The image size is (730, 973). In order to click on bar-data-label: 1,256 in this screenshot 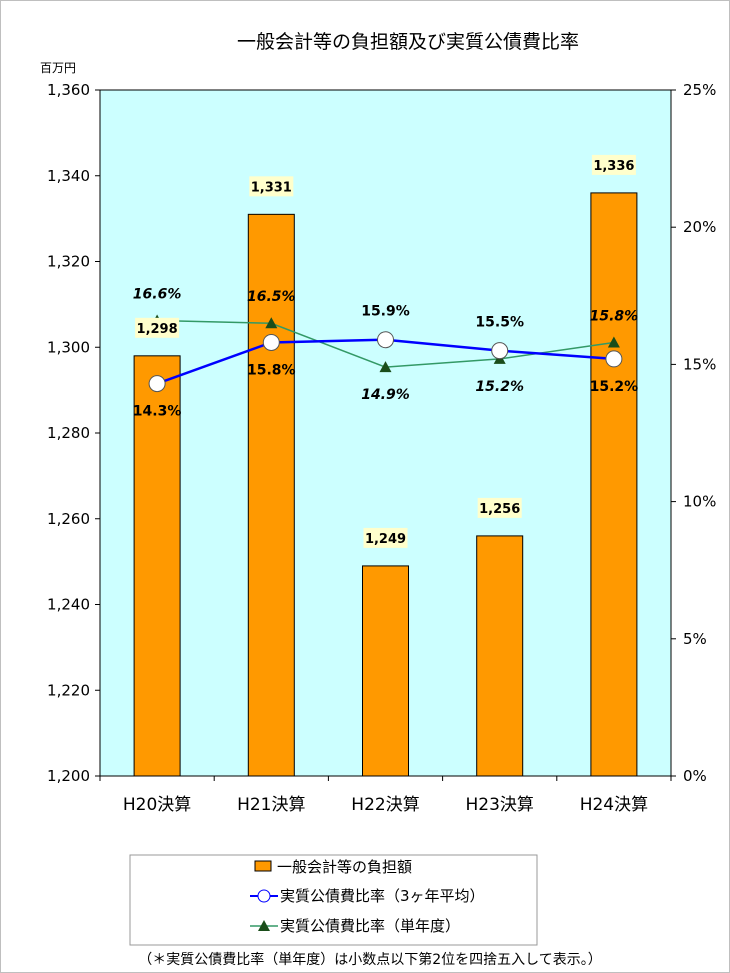, I will do `click(499, 509)`.